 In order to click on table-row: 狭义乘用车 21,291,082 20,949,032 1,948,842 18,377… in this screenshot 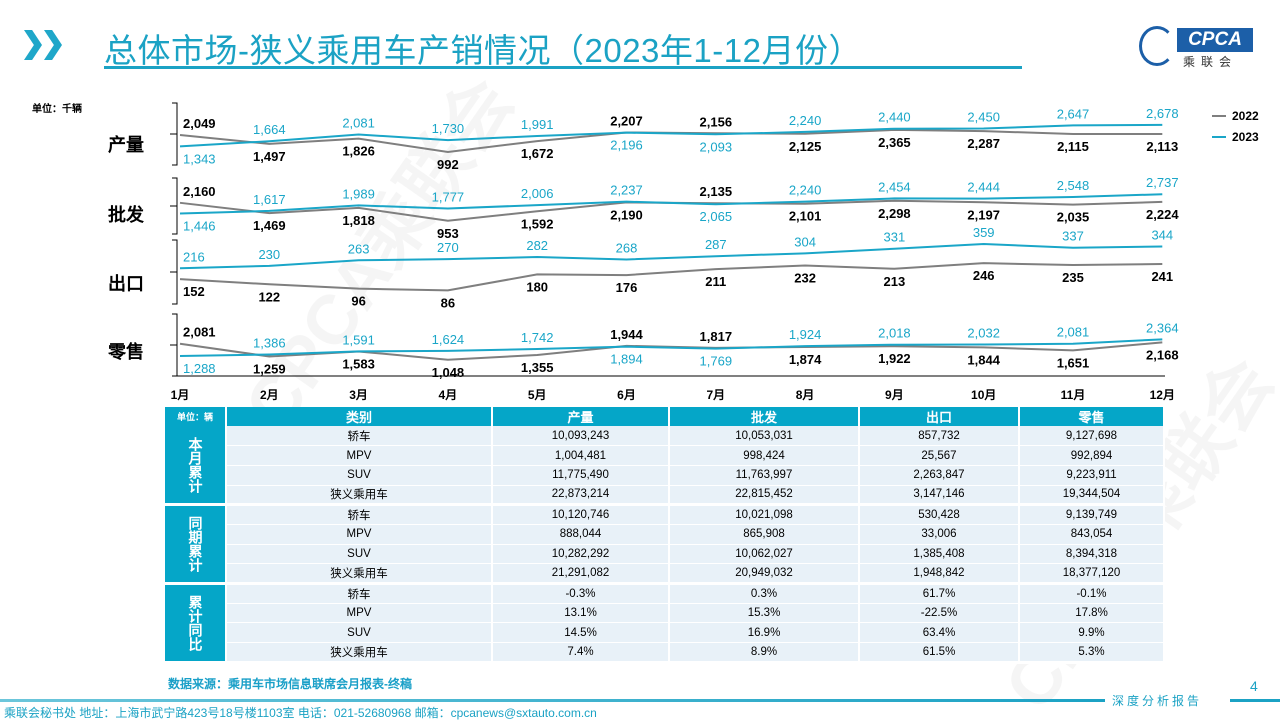, I will do `click(665, 574)`.